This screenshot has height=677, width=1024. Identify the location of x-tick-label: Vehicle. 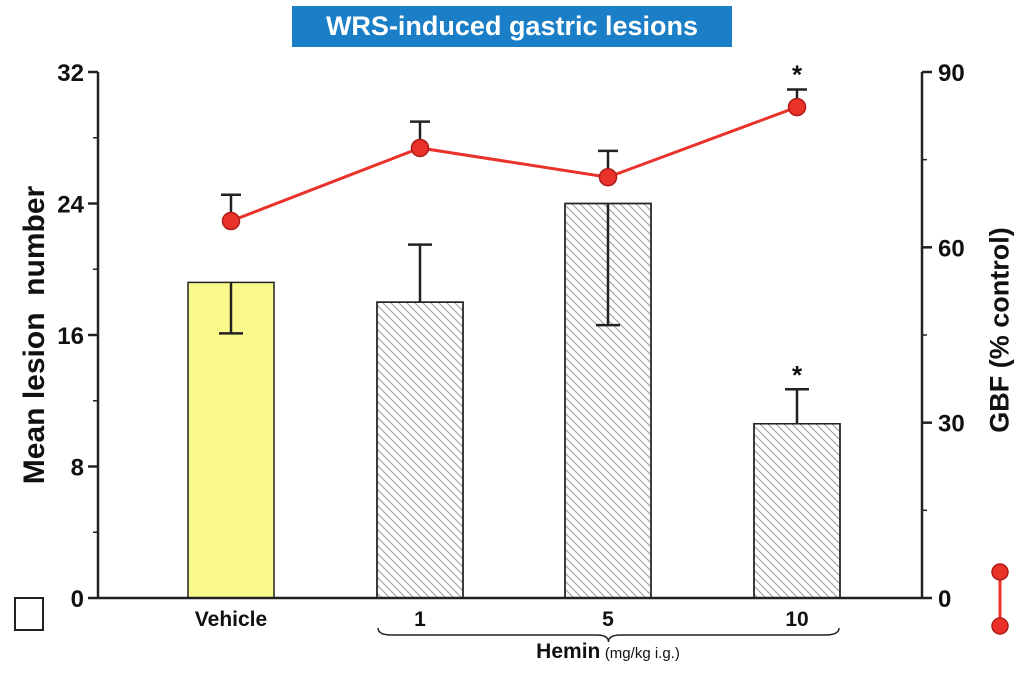
(231, 619).